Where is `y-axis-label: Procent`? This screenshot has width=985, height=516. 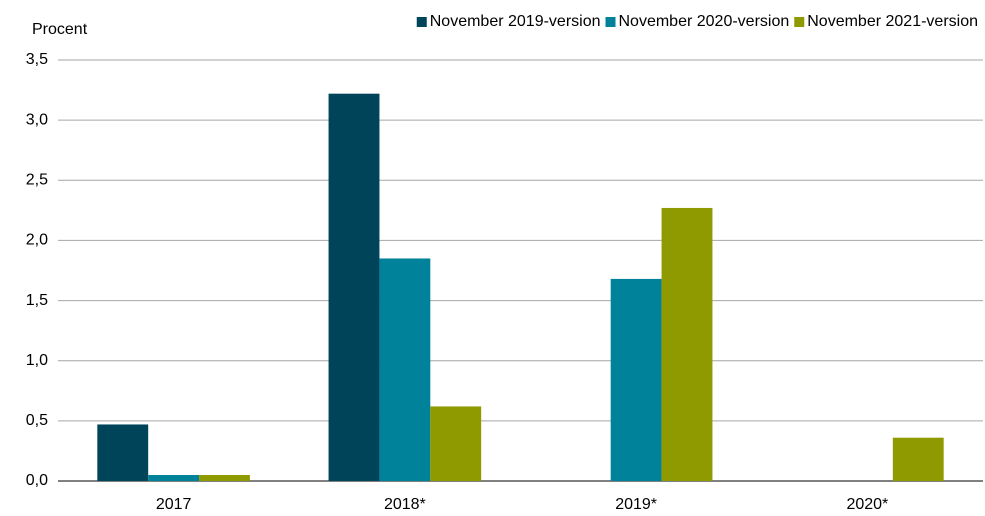 y-axis-label: Procent is located at coordinates (60, 29).